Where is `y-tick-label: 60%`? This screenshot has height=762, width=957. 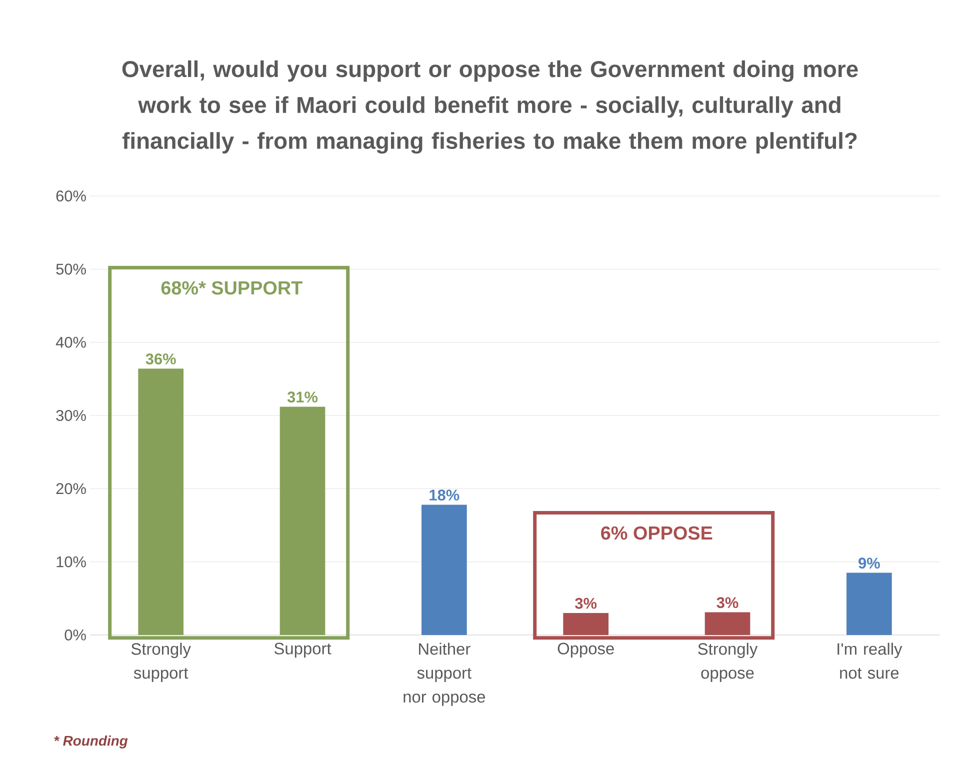
y-tick-label: 60% is located at coordinates (71, 196).